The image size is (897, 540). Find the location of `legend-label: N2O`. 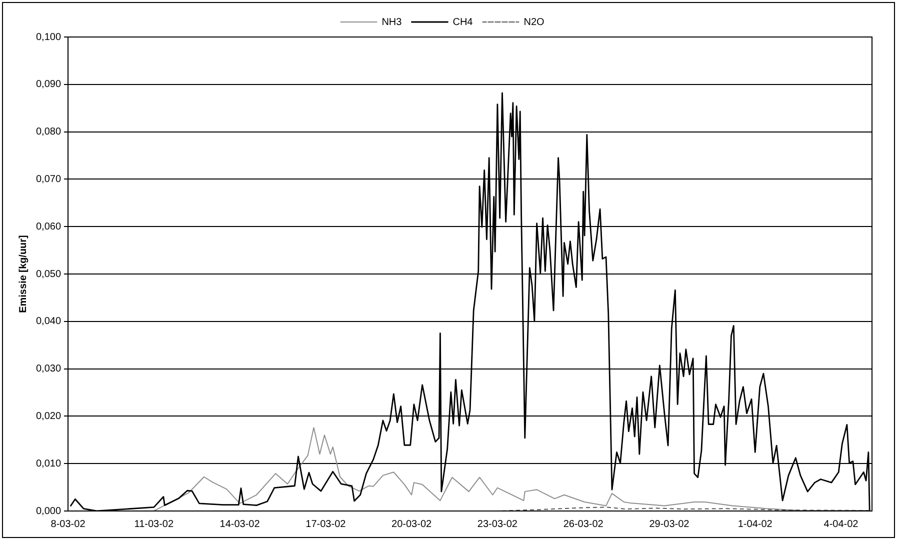

legend-label: N2O is located at coordinates (534, 22).